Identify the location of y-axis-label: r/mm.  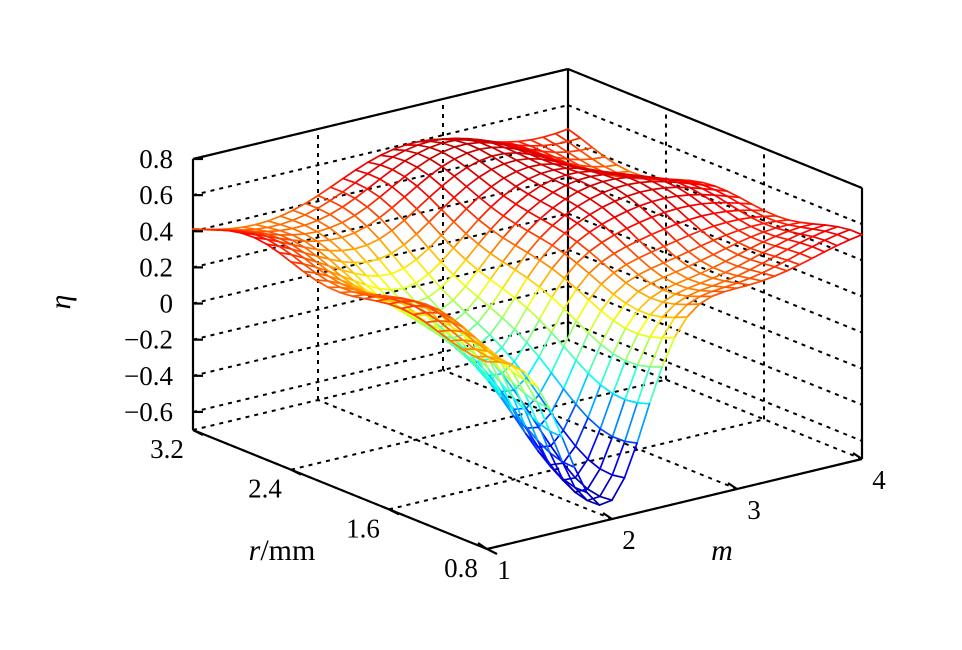
(282, 550).